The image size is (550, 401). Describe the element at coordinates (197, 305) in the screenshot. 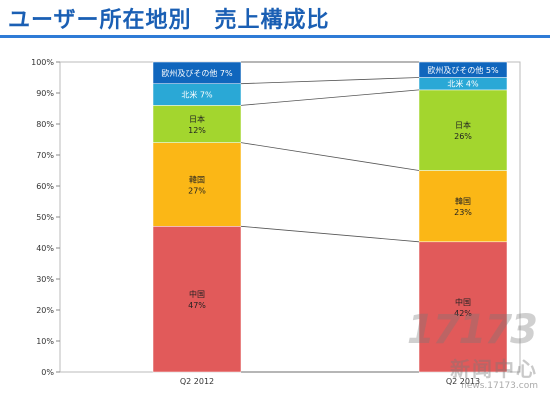

I see `segment-value-label: 47%` at that location.